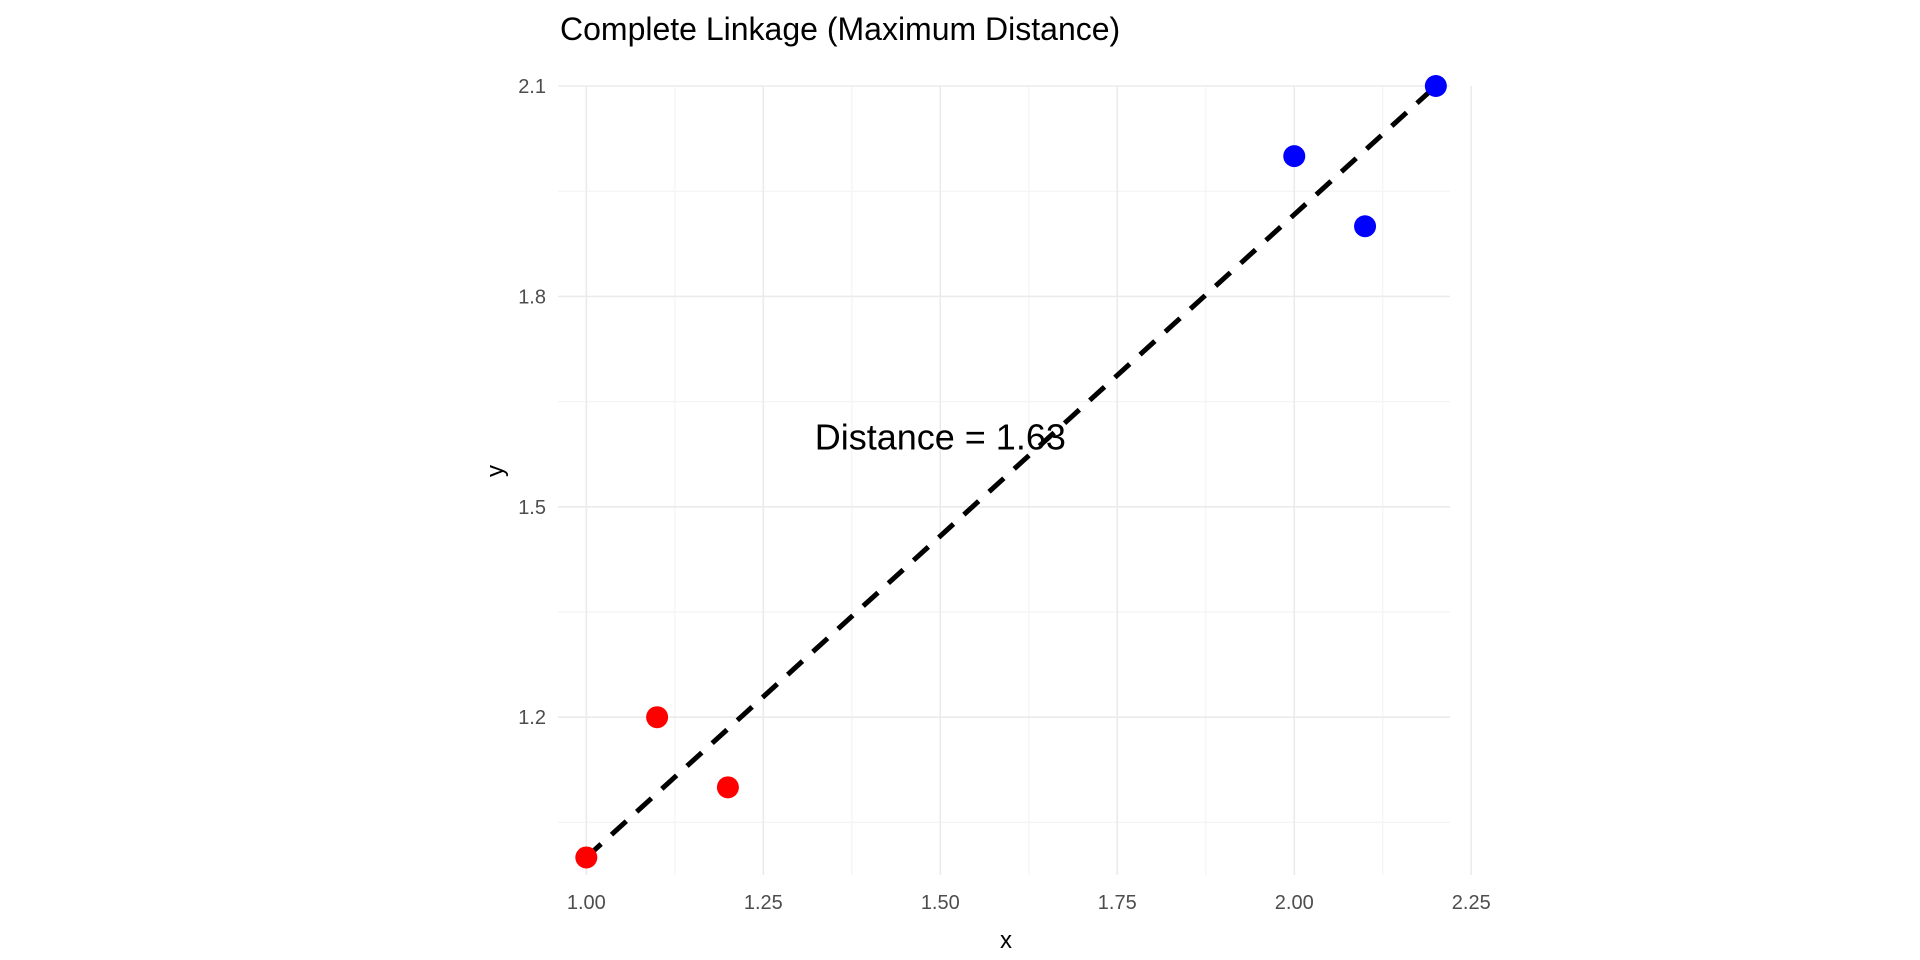 Image resolution: width=1920 pixels, height=960 pixels. I want to click on y-axis-title: y, so click(495, 471).